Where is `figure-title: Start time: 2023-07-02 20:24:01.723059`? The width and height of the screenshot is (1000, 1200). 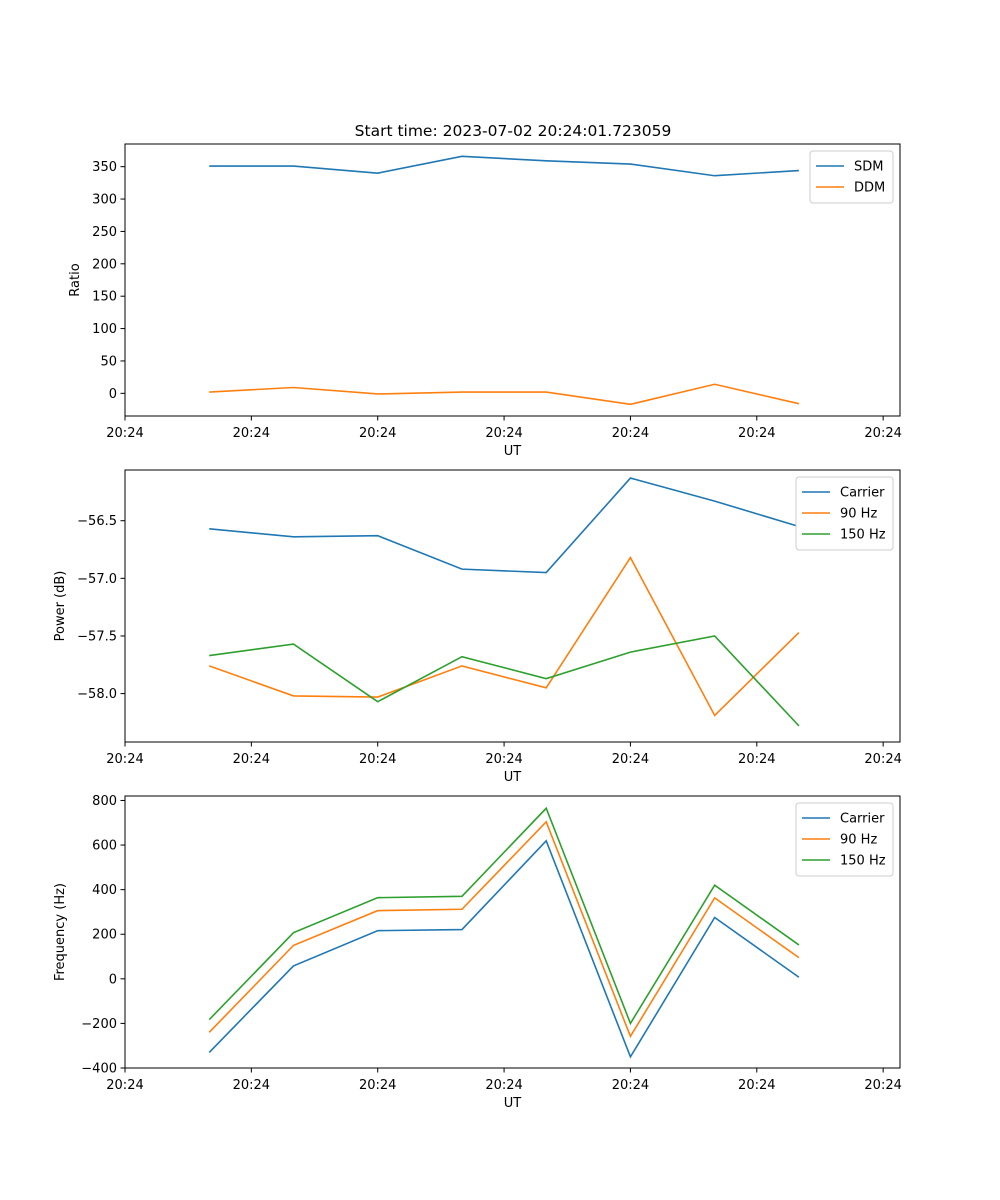
figure-title: Start time: 2023-07-02 20:24:01.723059 is located at coordinates (513, 131).